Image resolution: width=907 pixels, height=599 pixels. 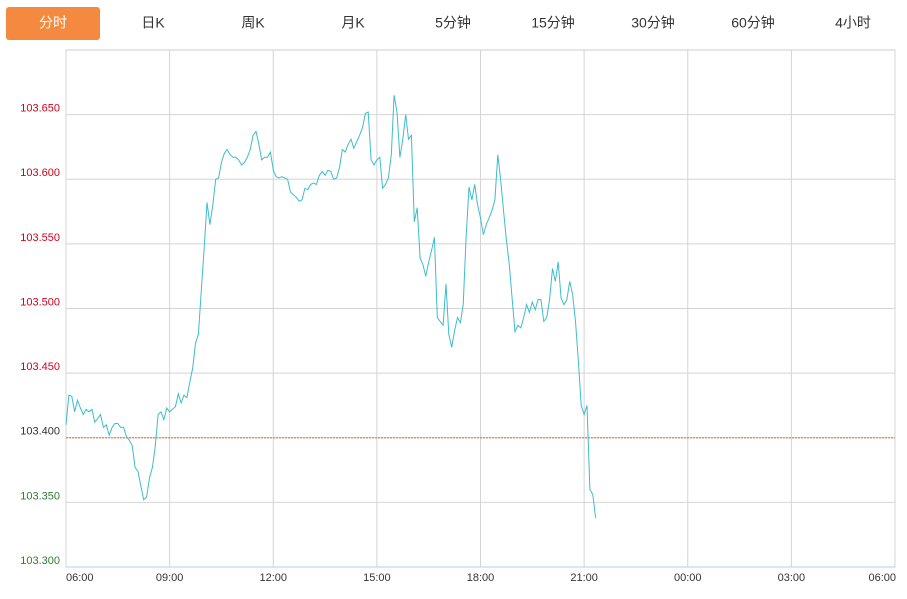 What do you see at coordinates (792, 578) in the screenshot?
I see `x-tick-label: 03:00` at bounding box center [792, 578].